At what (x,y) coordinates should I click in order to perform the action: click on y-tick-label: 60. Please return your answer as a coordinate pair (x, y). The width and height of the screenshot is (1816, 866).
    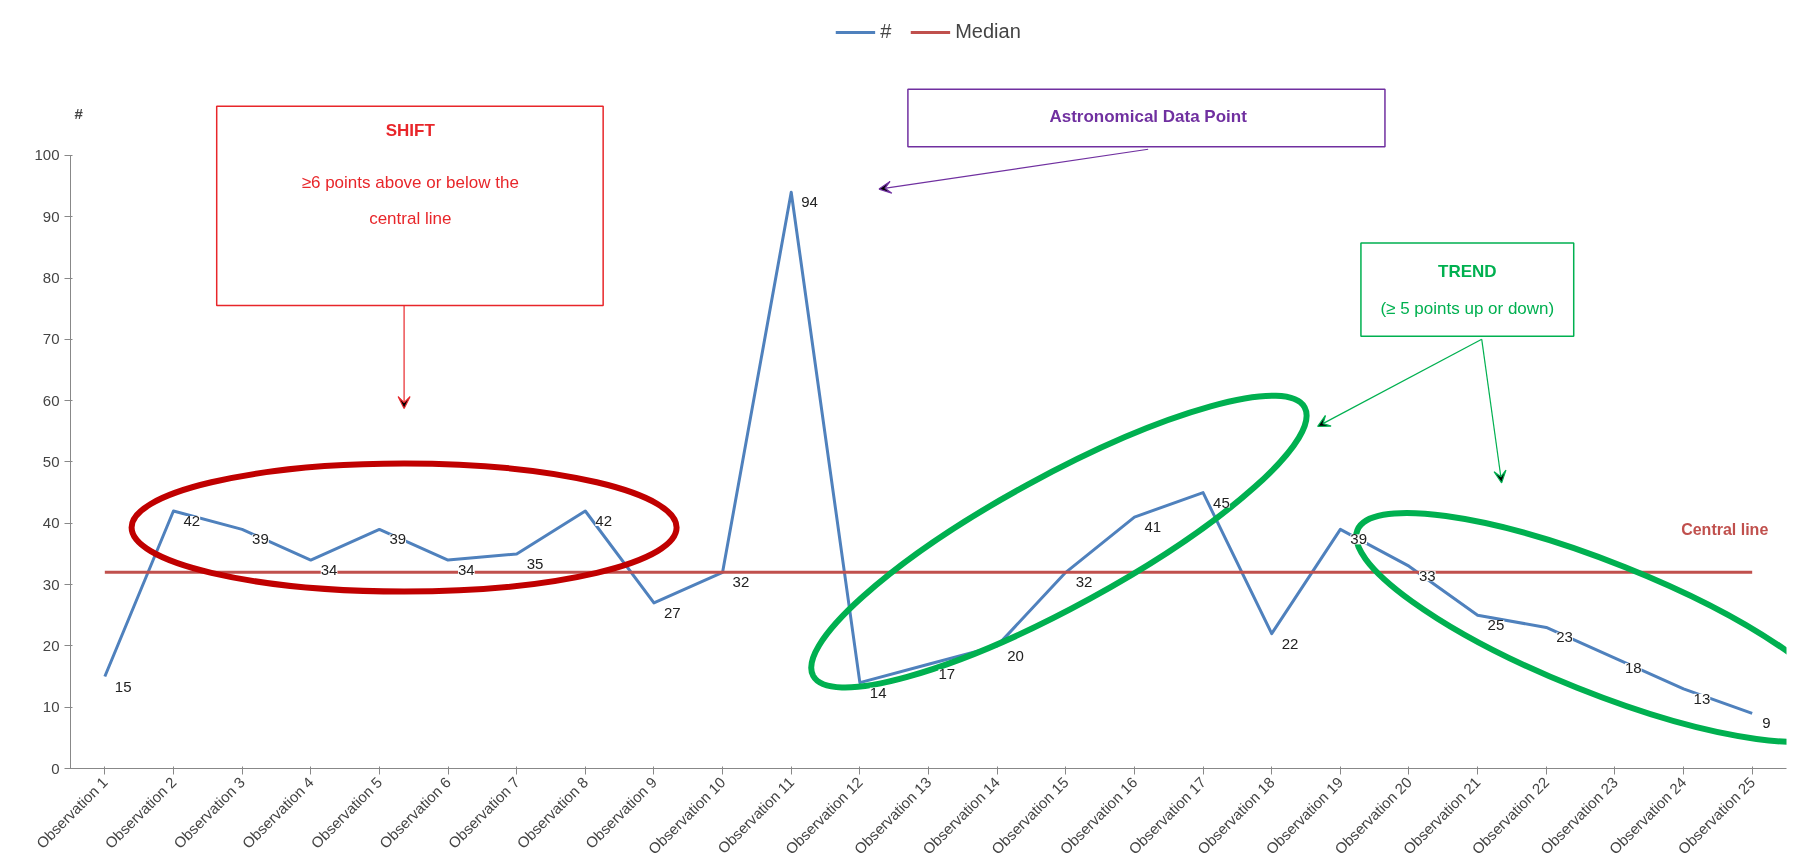
    Looking at the image, I should click on (51, 400).